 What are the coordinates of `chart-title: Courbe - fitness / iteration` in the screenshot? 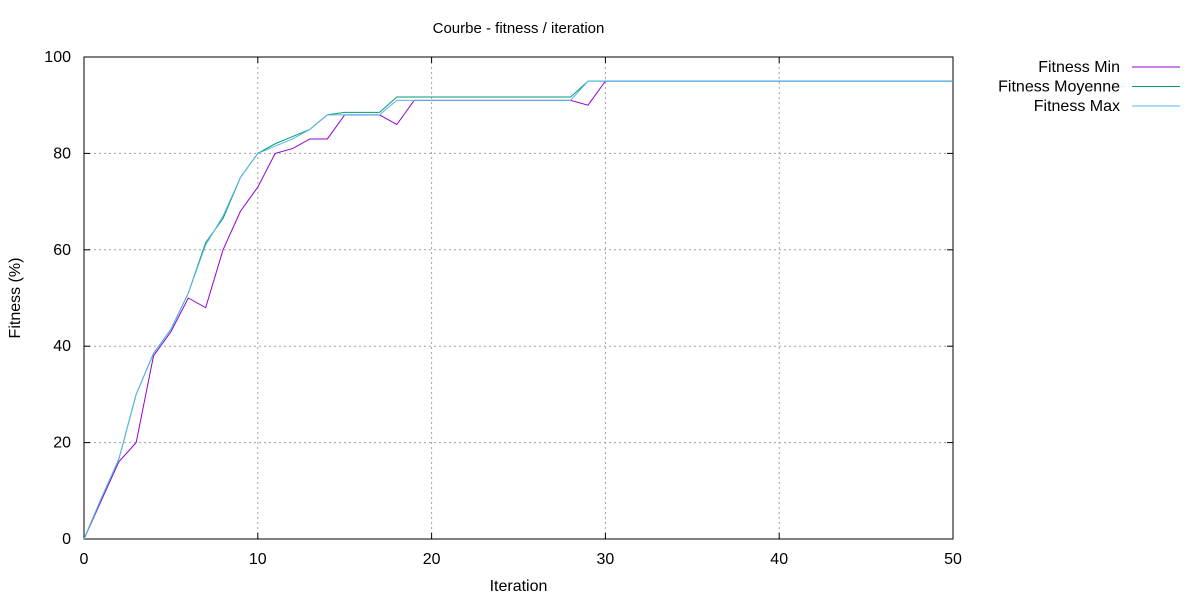 It's located at (519, 28).